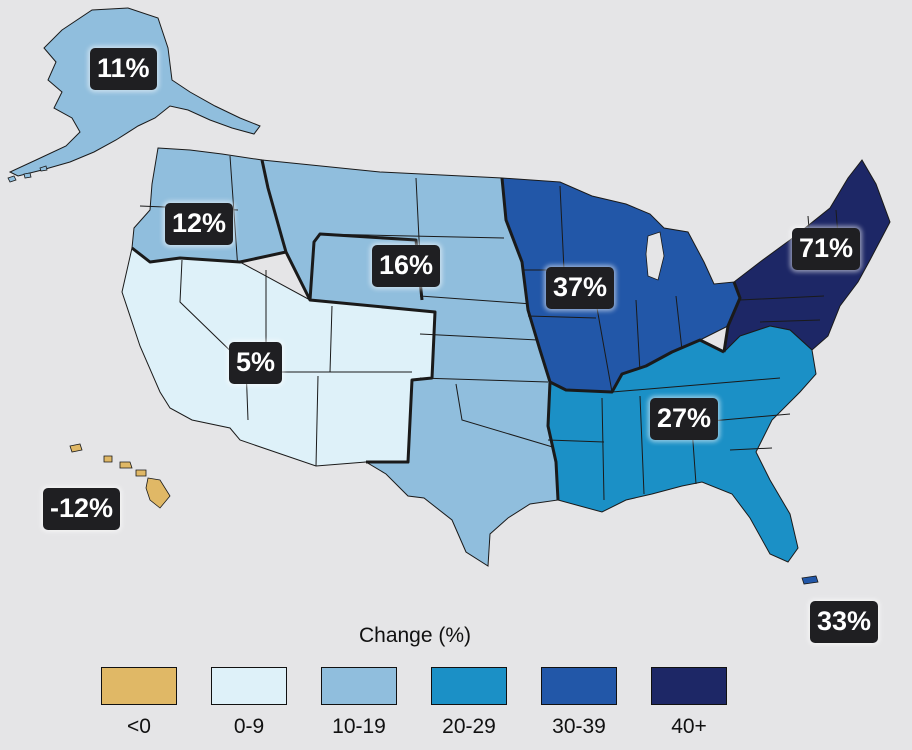  I want to click on southwest-state-lines, so click(295, 363).